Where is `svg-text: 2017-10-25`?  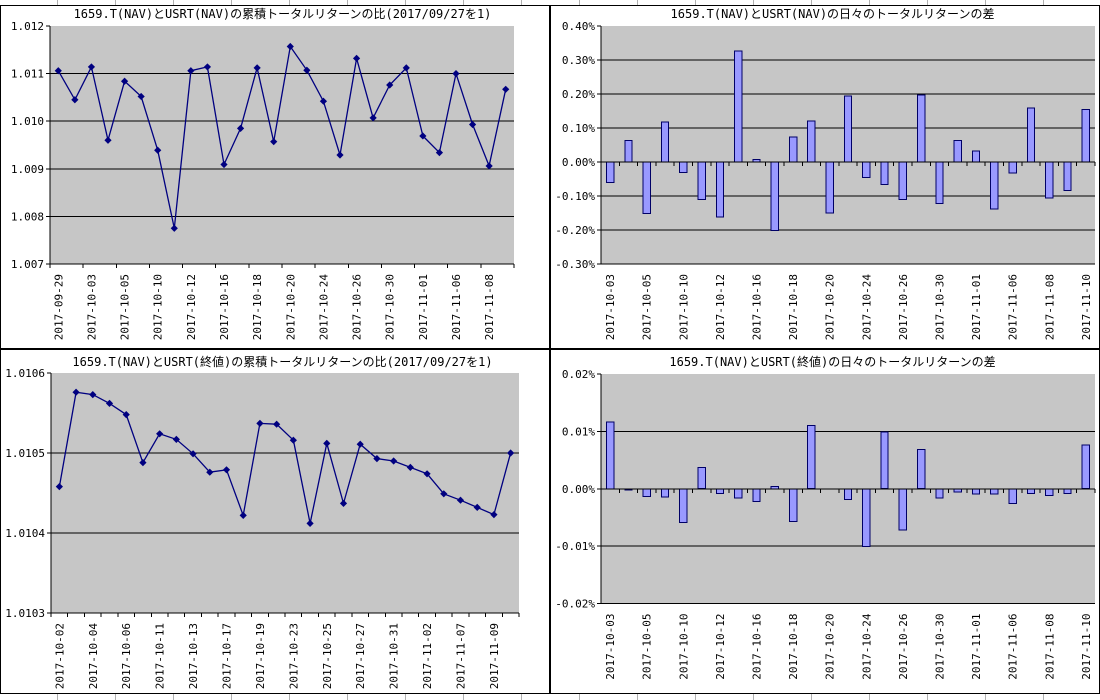
svg-text: 2017-10-25 is located at coordinates (327, 656).